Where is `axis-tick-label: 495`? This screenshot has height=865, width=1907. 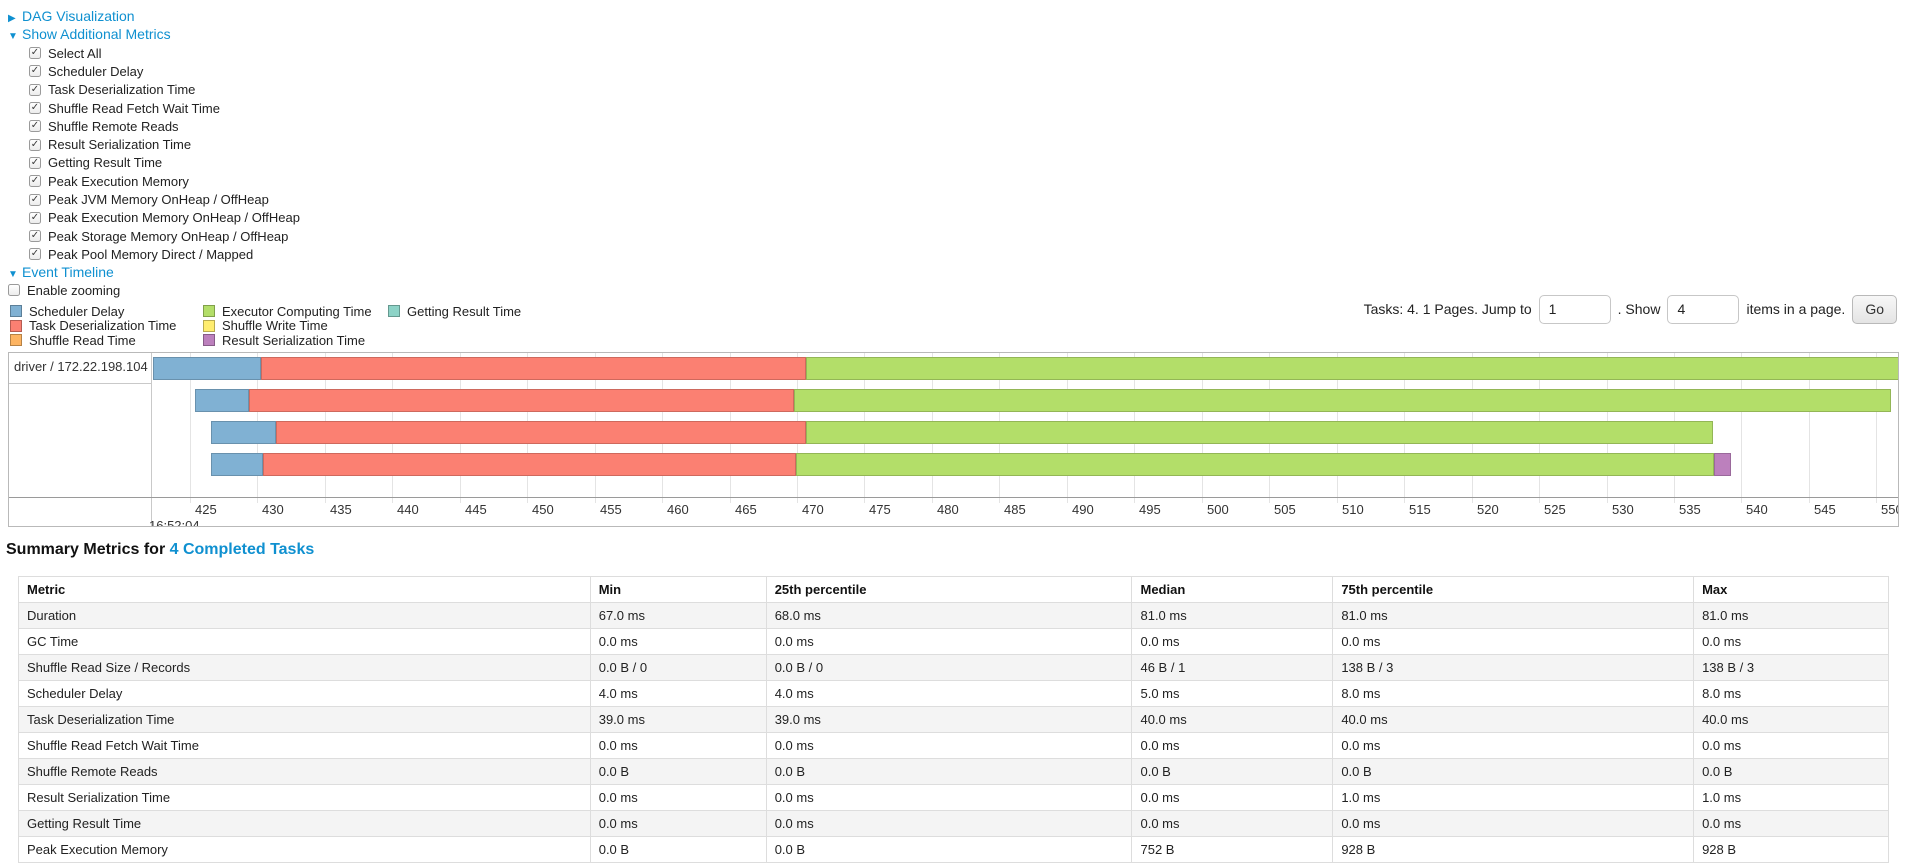 axis-tick-label: 495 is located at coordinates (1150, 509).